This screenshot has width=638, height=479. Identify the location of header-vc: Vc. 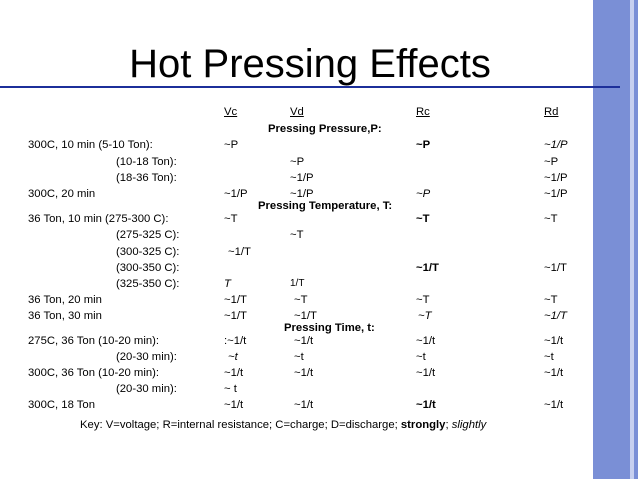
(231, 112).